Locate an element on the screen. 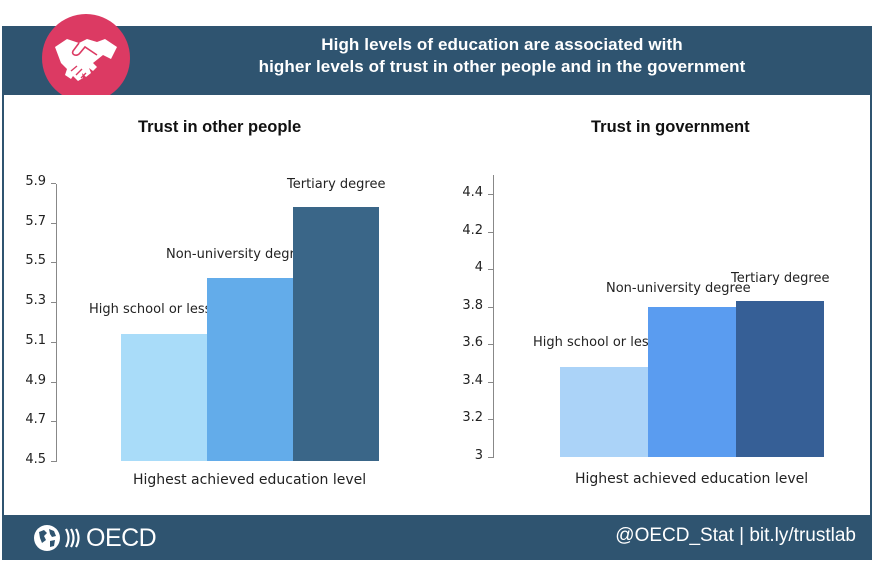 The image size is (874, 564). handshake-icon is located at coordinates (86, 60).